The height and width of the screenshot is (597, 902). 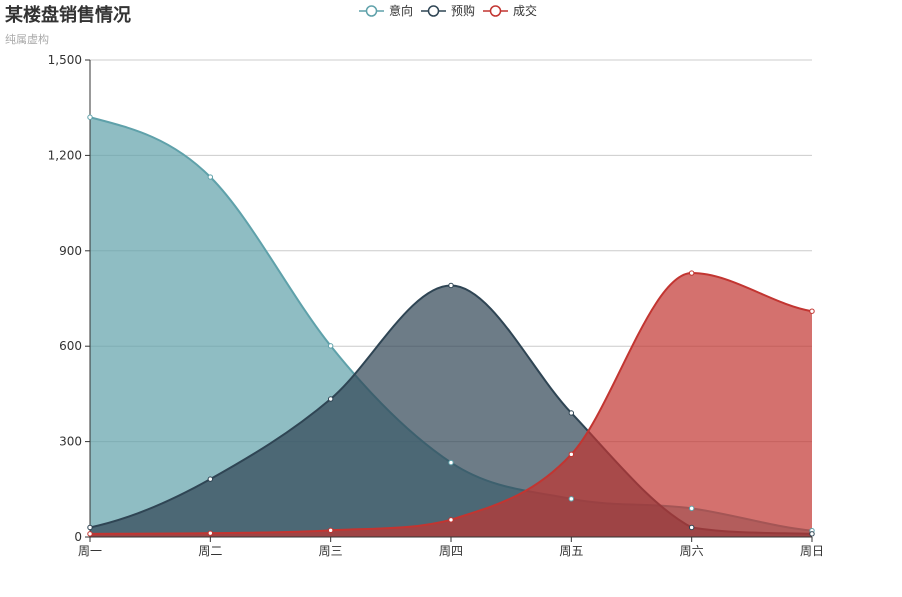 What do you see at coordinates (510, 10) in the screenshot?
I see `legend-item-deal: 成交` at bounding box center [510, 10].